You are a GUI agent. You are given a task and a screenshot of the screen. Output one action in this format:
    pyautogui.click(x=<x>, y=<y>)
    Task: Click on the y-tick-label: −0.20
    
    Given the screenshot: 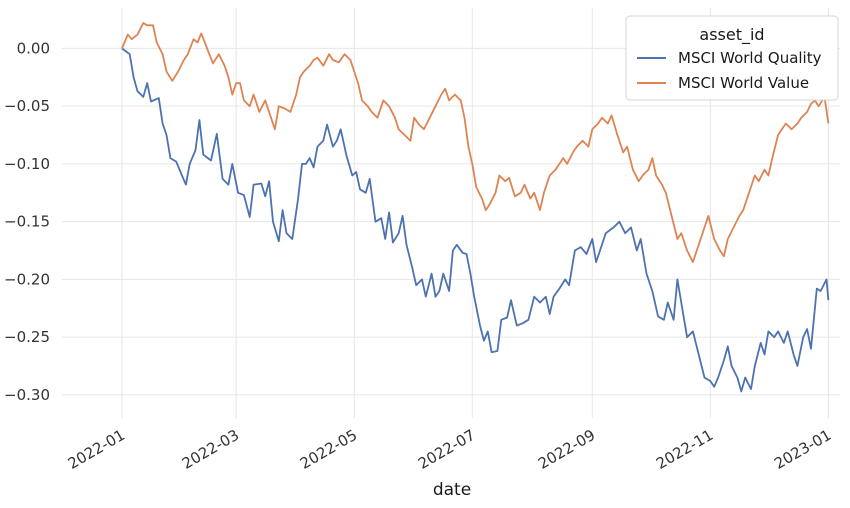 What is the action you would take?
    pyautogui.click(x=27, y=279)
    